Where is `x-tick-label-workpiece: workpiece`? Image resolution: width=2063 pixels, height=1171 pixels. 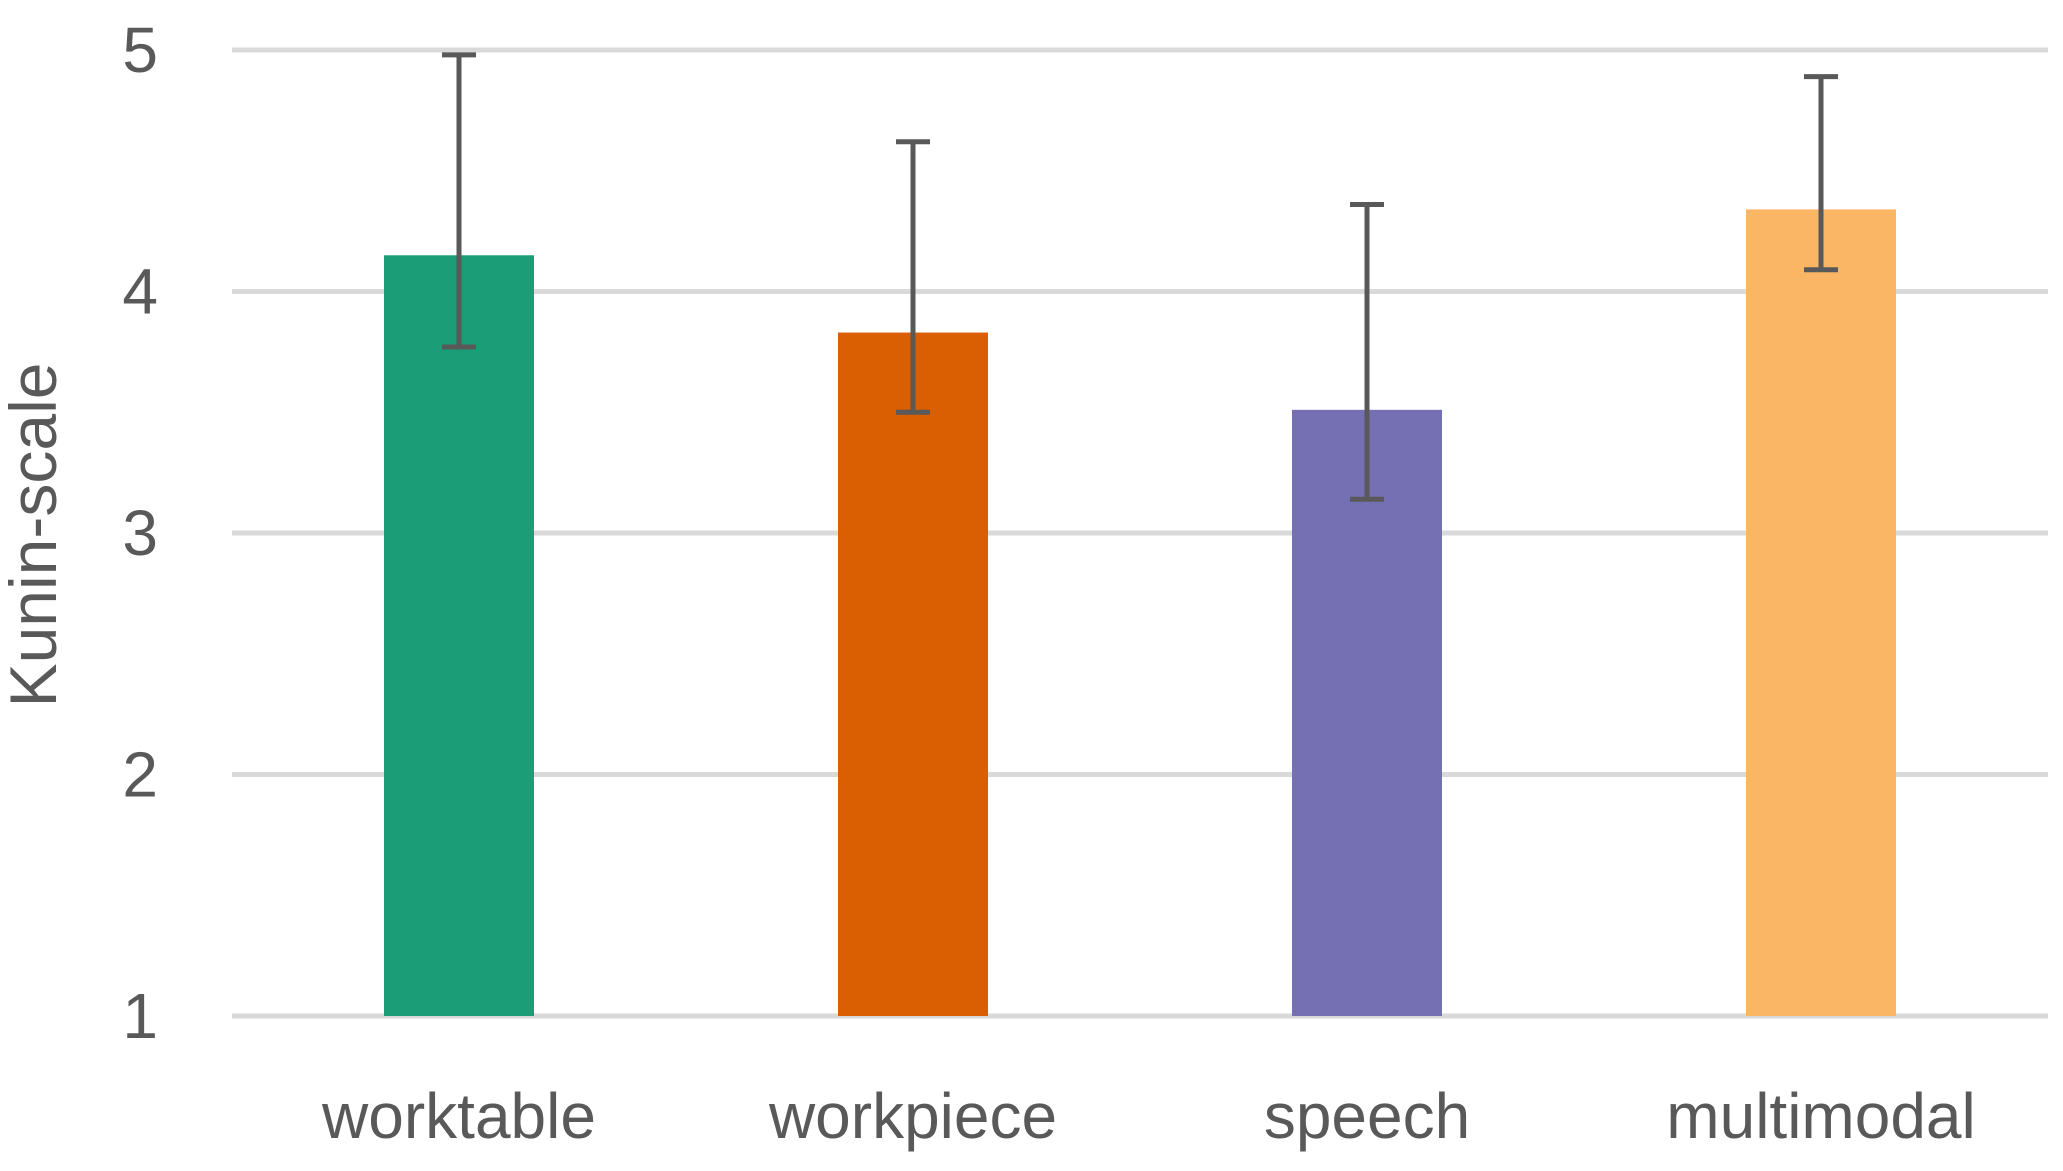
x-tick-label-workpiece: workpiece is located at coordinates (912, 1116).